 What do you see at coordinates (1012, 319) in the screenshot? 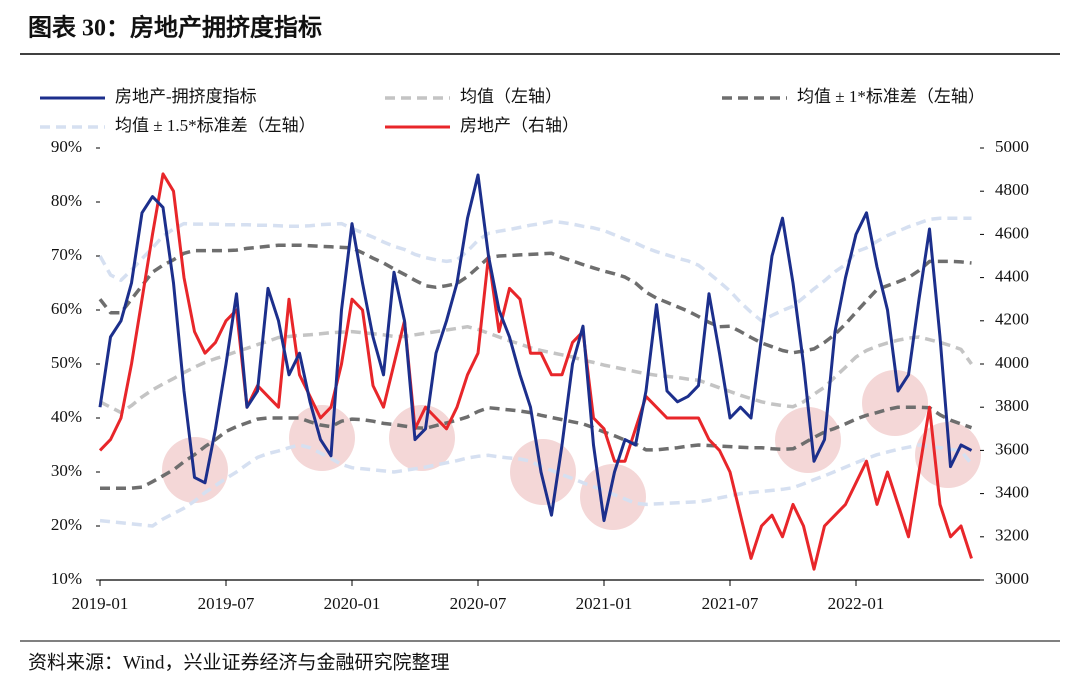
I see `y2-tick-label: 4200` at bounding box center [1012, 319].